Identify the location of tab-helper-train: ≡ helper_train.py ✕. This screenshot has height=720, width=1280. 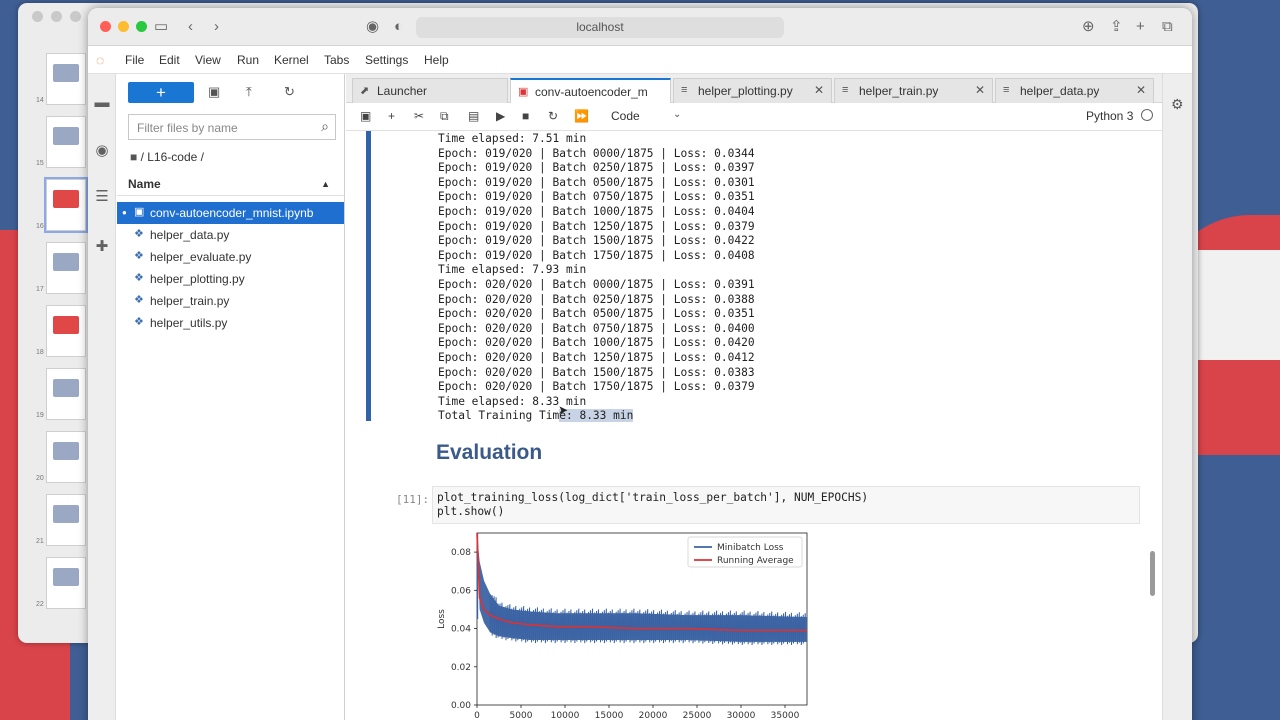
(913, 90).